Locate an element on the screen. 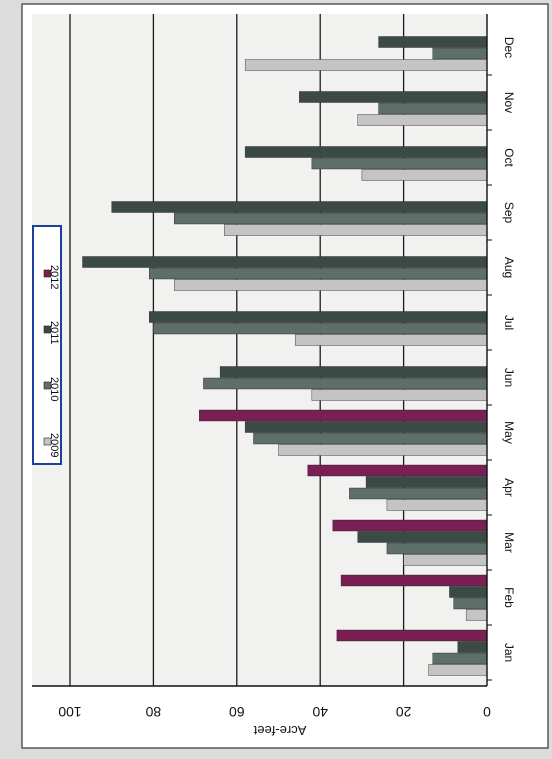 The image size is (552, 759). x-tick-label: 60 is located at coordinates (237, 712).